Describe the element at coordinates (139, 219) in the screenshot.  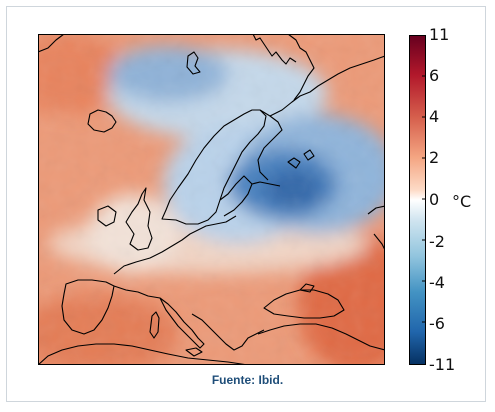
I see `coastline-great-britain` at that location.